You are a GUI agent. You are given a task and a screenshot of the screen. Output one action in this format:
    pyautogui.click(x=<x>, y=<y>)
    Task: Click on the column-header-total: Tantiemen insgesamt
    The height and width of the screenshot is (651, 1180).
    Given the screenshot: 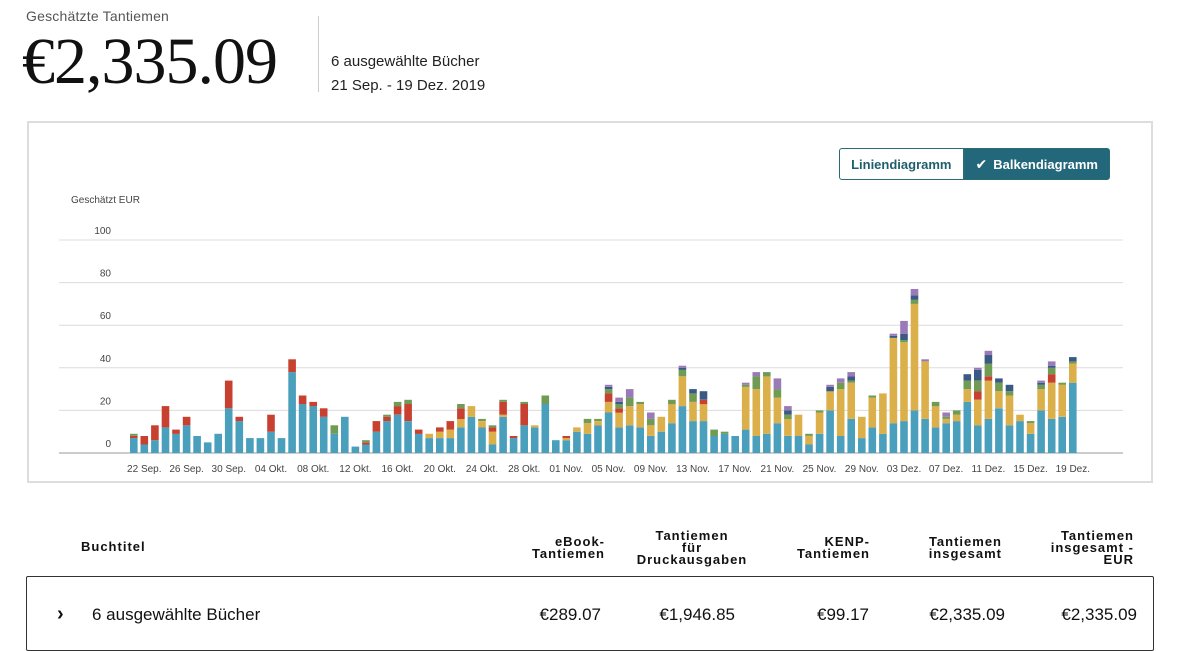 What is the action you would take?
    pyautogui.click(x=946, y=547)
    